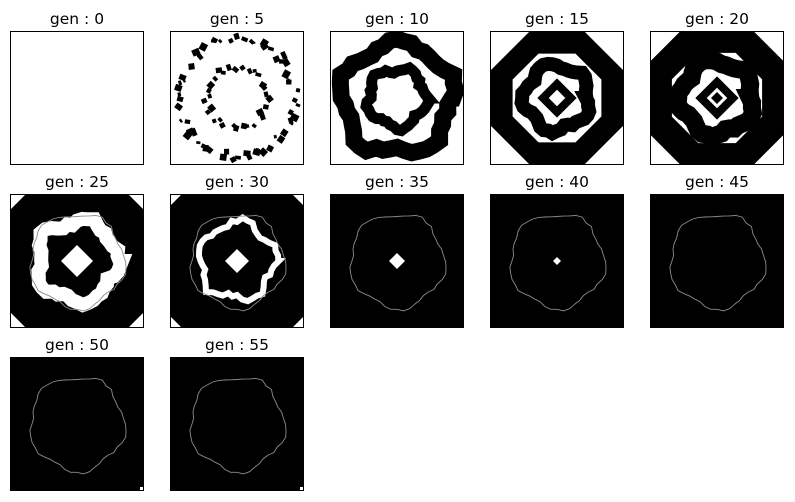 This screenshot has width=795, height=502. Describe the element at coordinates (397, 19) in the screenshot. I see `panel-title: gen : 10` at that location.